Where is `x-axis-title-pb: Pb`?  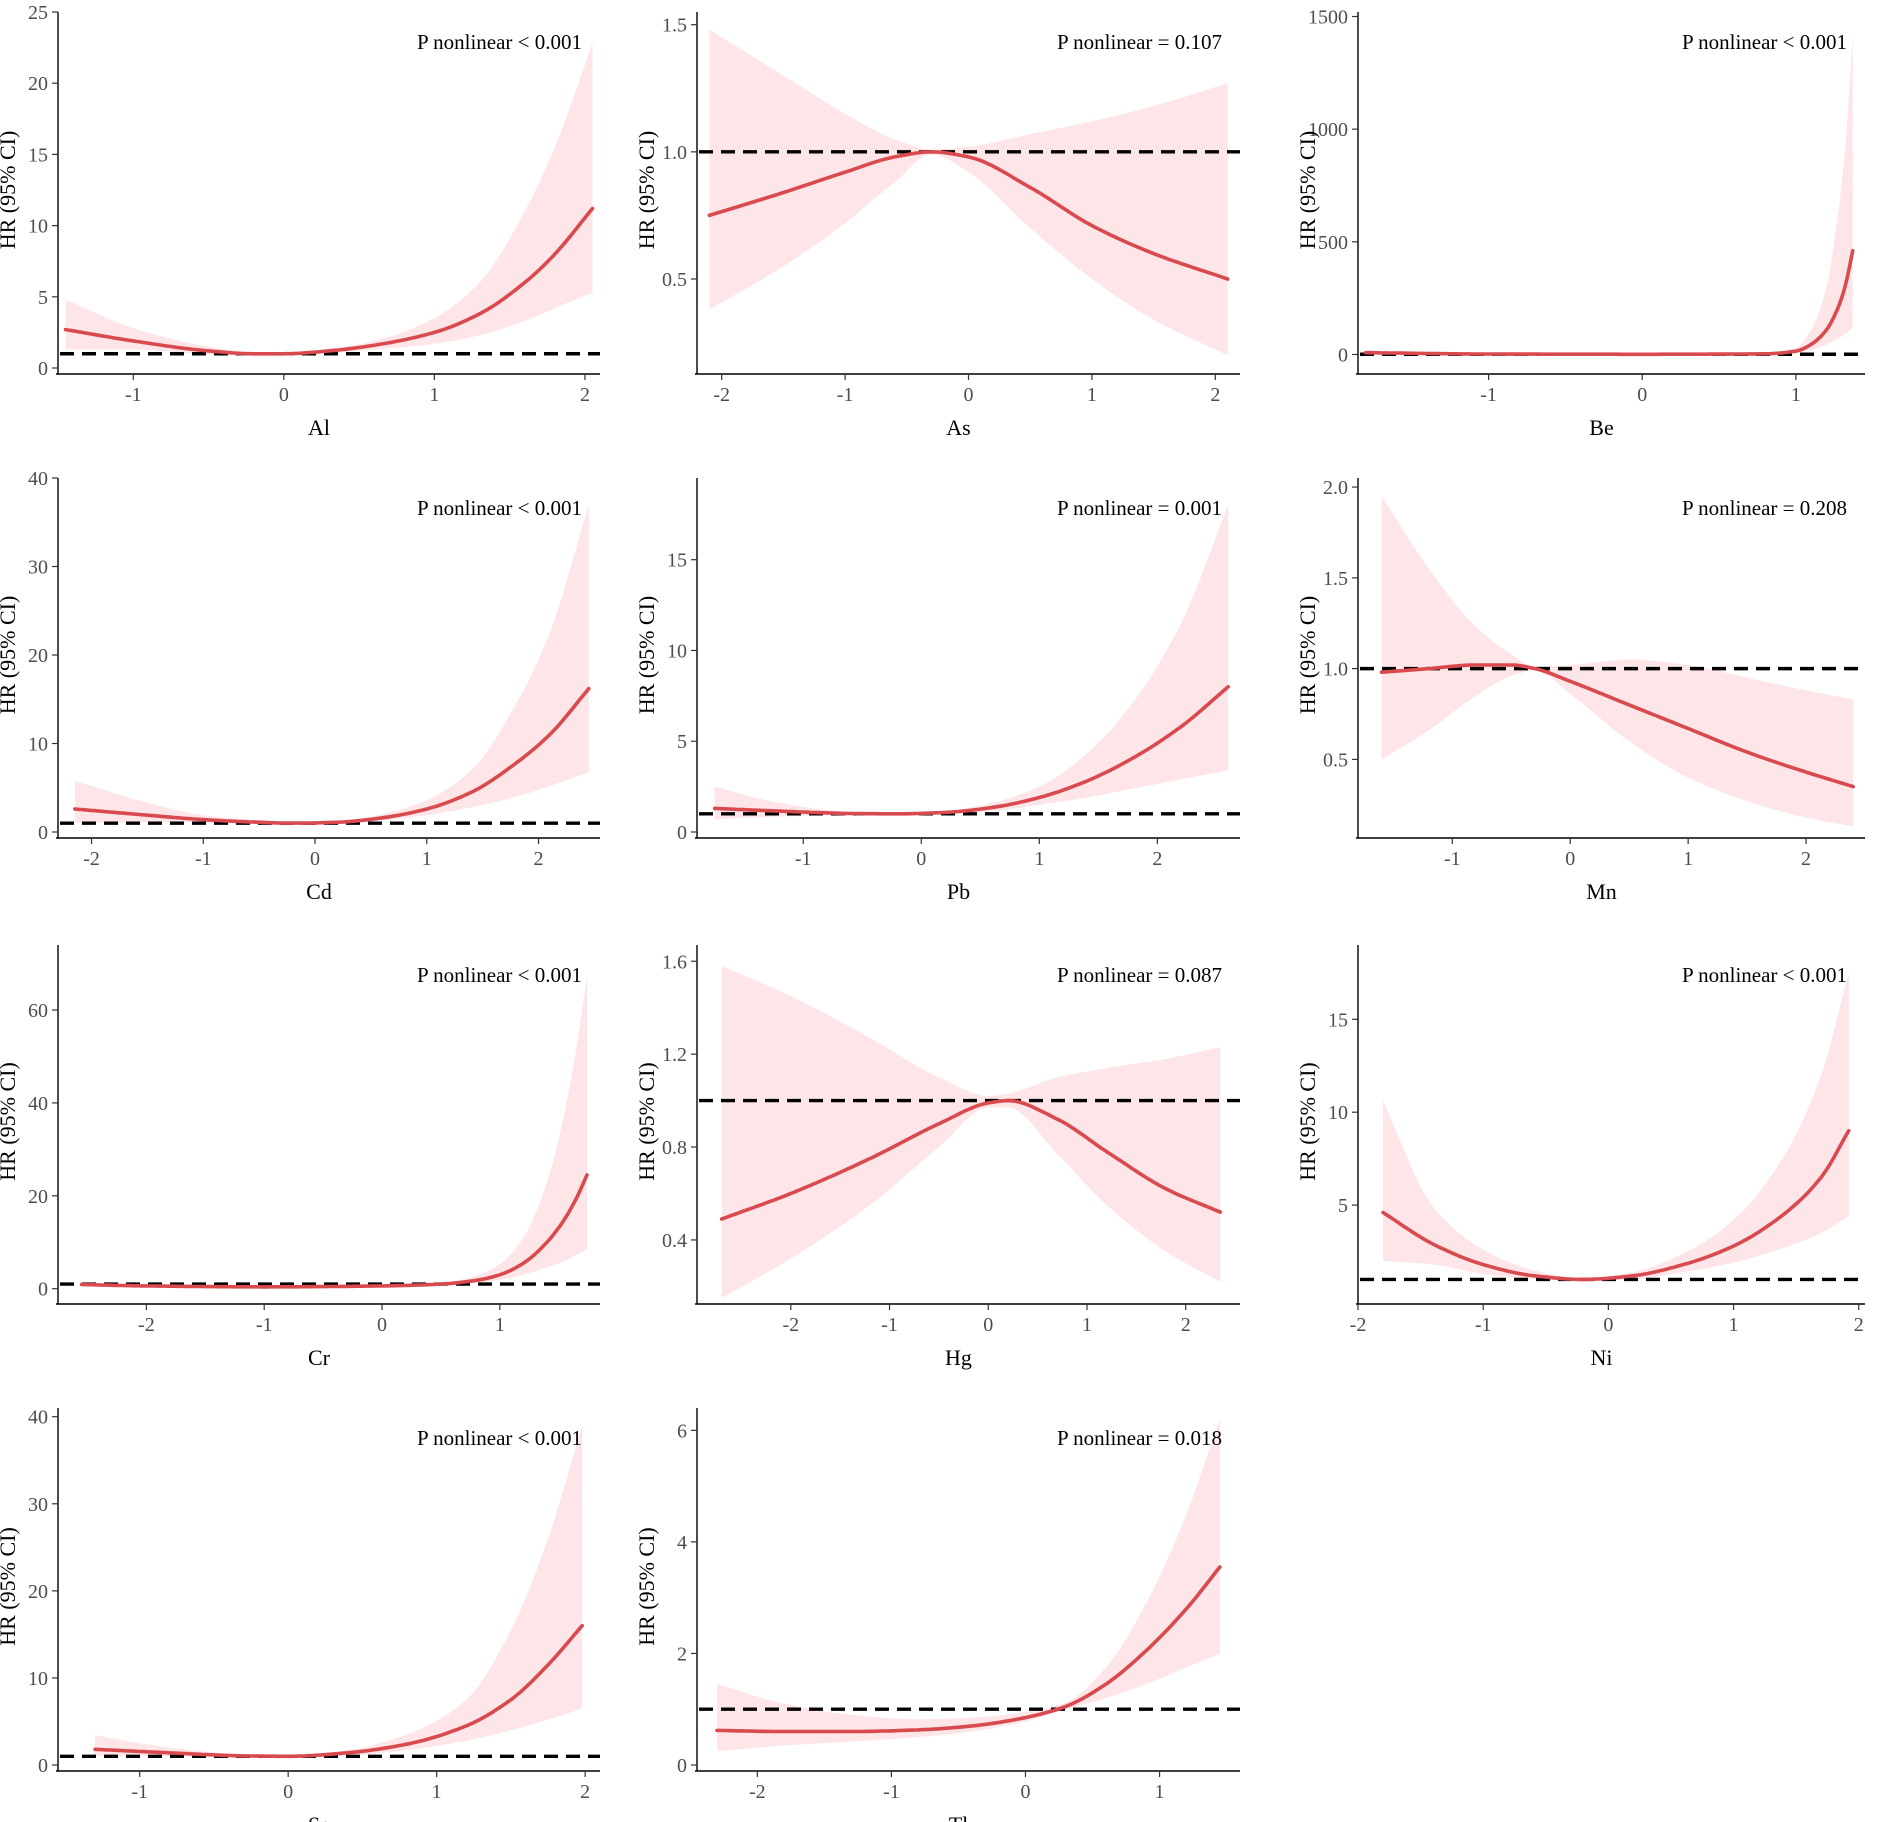
x-axis-title-pb: Pb is located at coordinates (958, 891).